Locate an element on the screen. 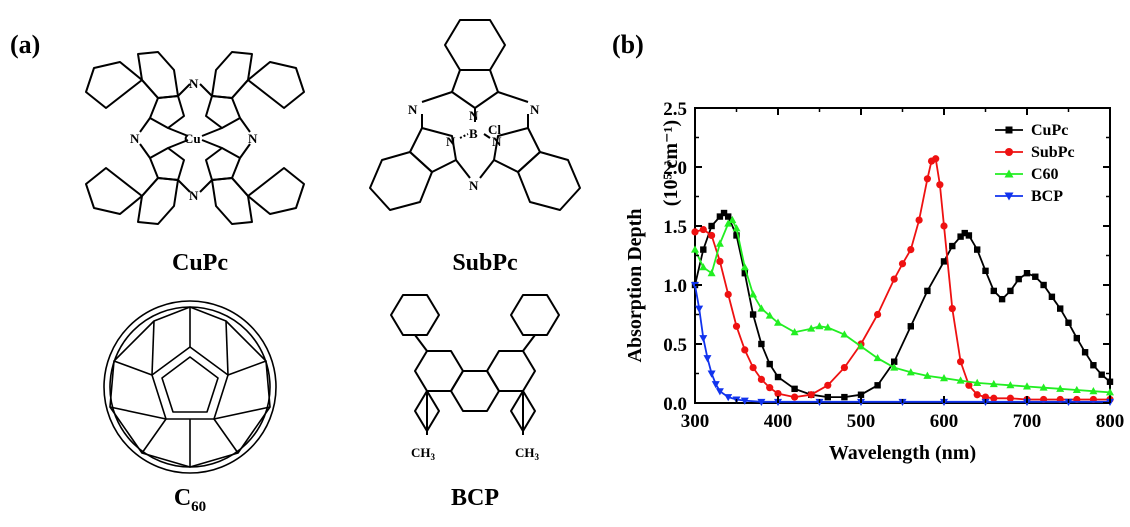  subpc-n-top: N is located at coordinates (474, 115).